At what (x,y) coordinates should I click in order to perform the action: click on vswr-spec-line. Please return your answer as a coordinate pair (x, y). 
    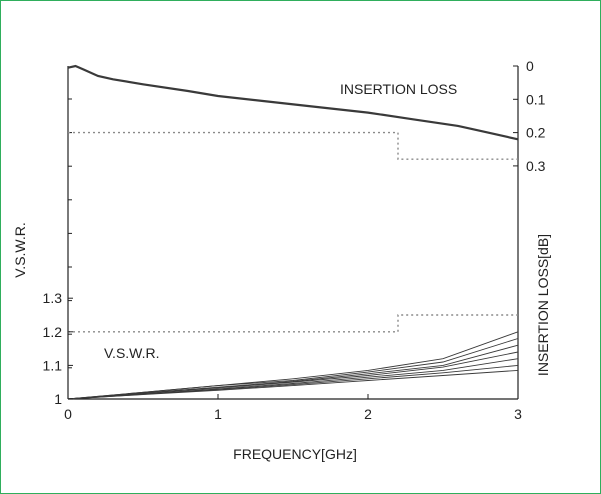
    Looking at the image, I should click on (293, 323).